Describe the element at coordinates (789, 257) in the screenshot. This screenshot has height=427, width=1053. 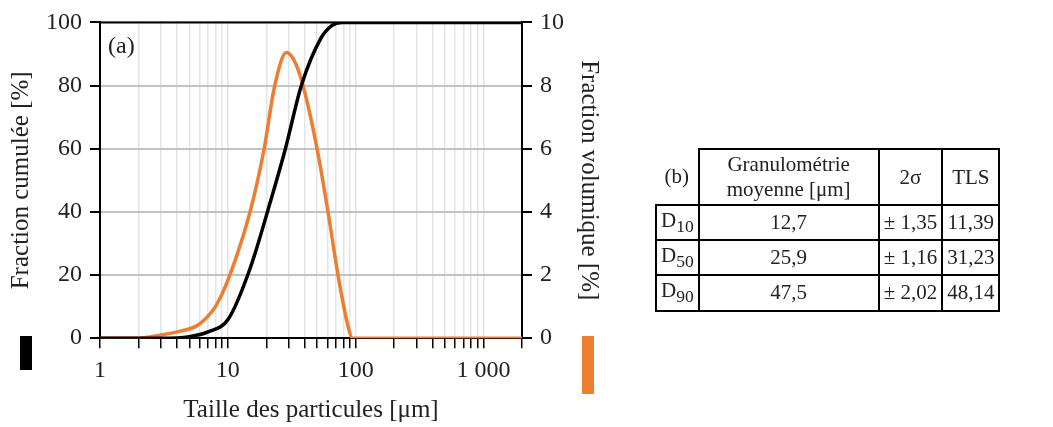
I see `text: 25,9` at that location.